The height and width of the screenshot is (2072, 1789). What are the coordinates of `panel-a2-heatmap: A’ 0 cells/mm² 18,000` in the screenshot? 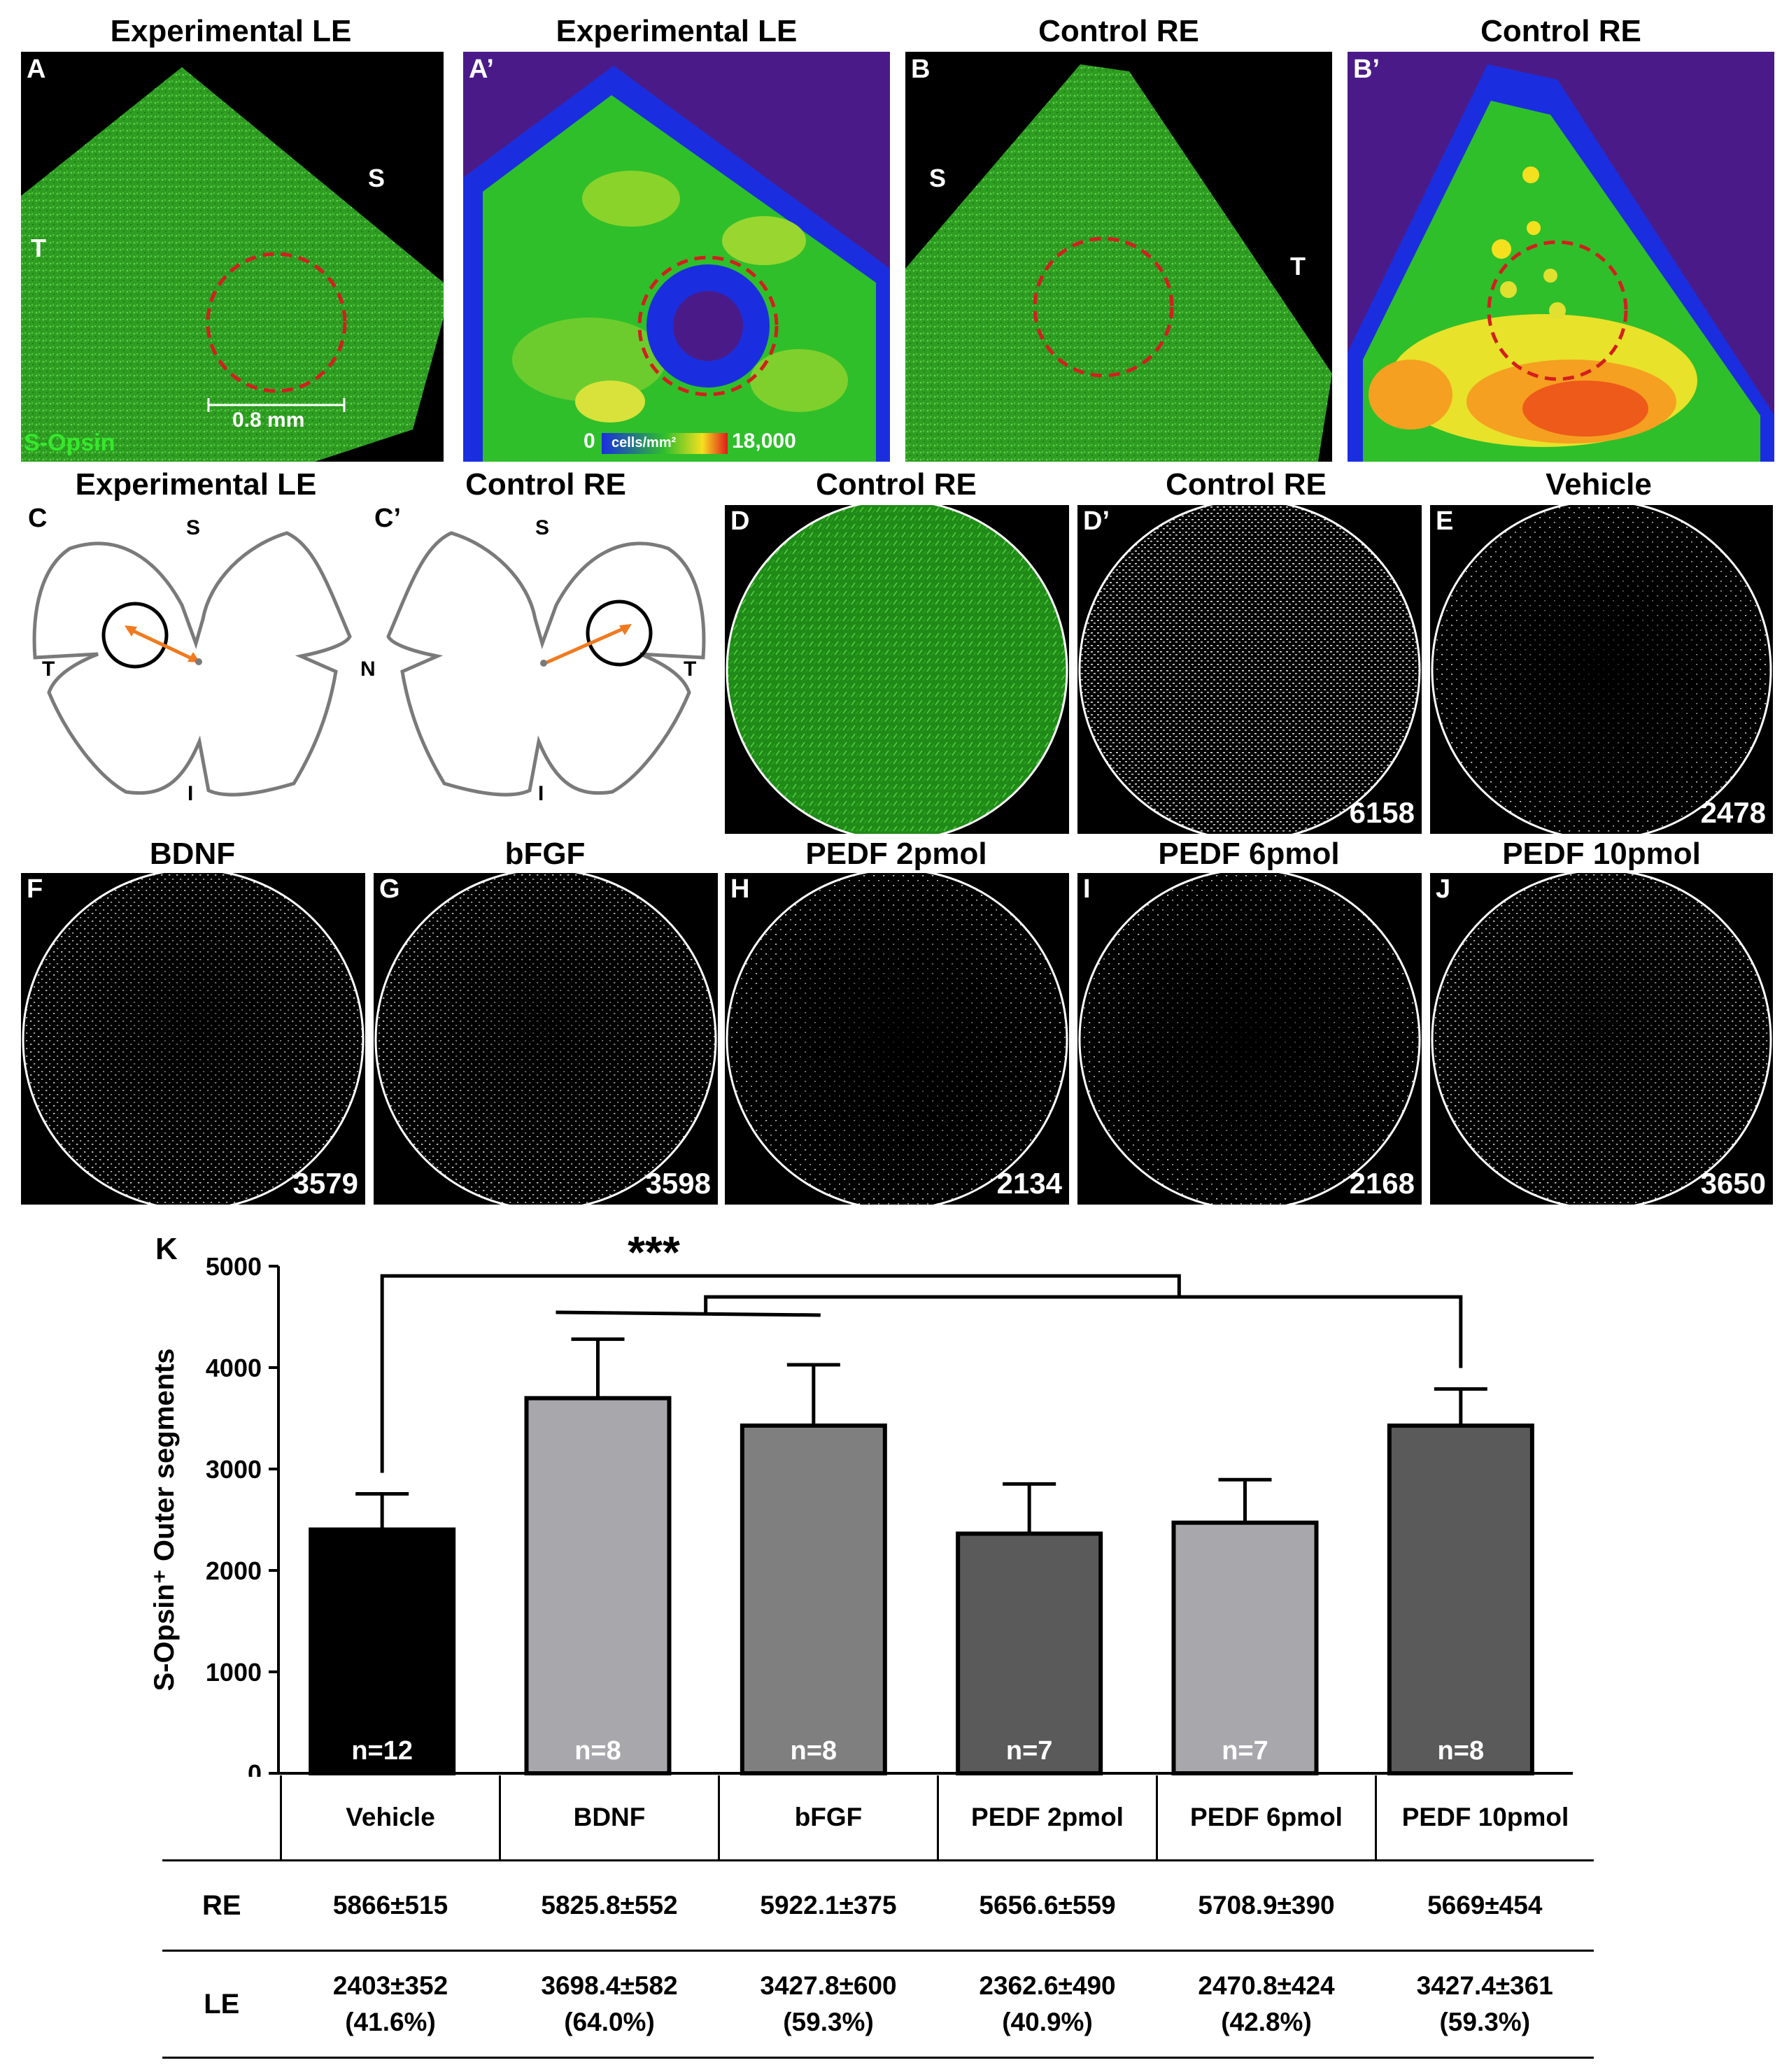 It's located at (676, 257).